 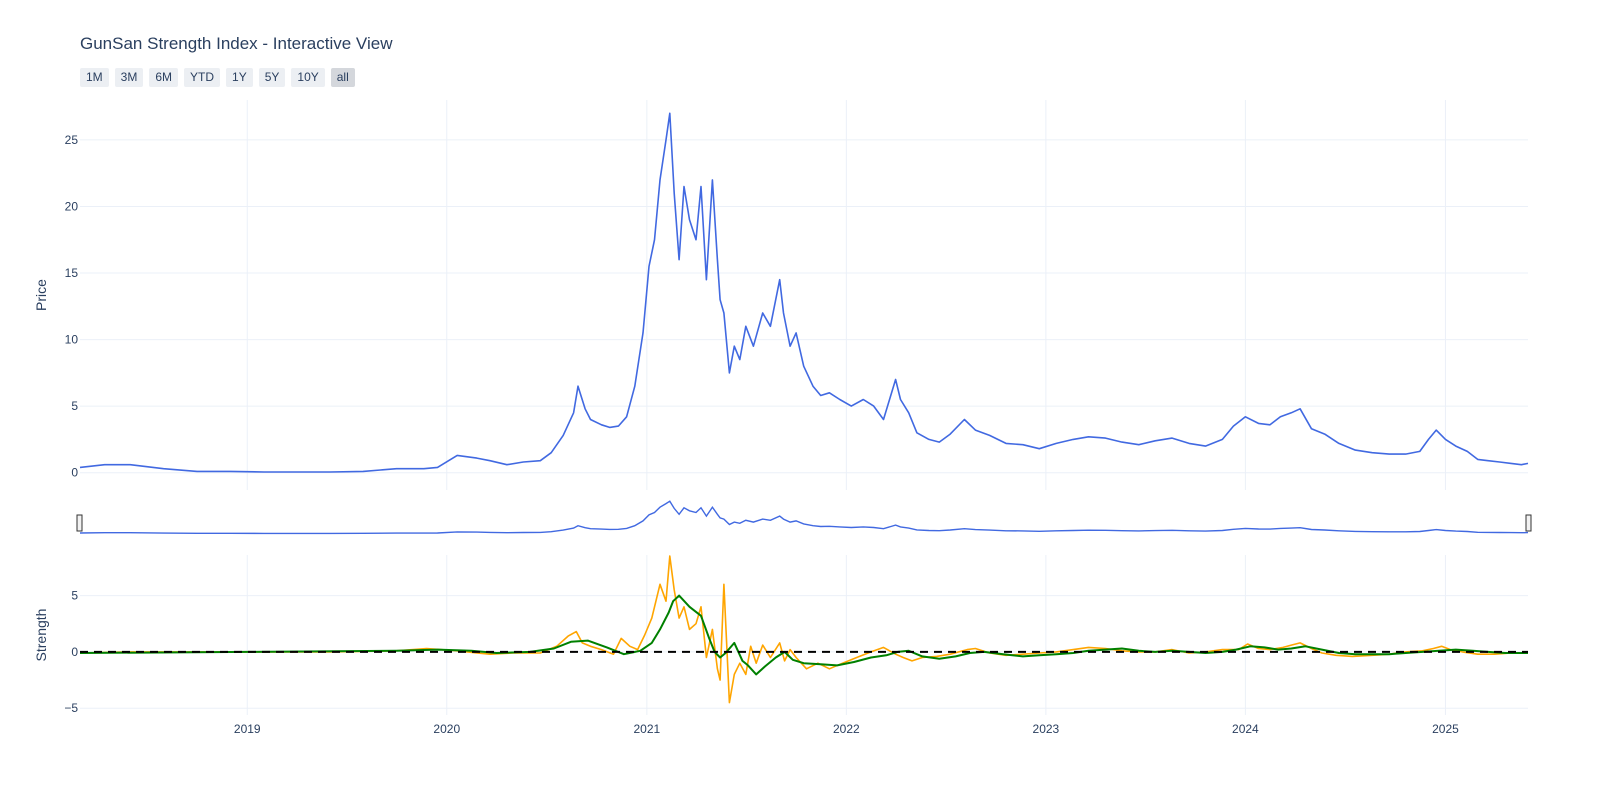 What do you see at coordinates (1528, 523) in the screenshot?
I see `range-slider-right-handle` at bounding box center [1528, 523].